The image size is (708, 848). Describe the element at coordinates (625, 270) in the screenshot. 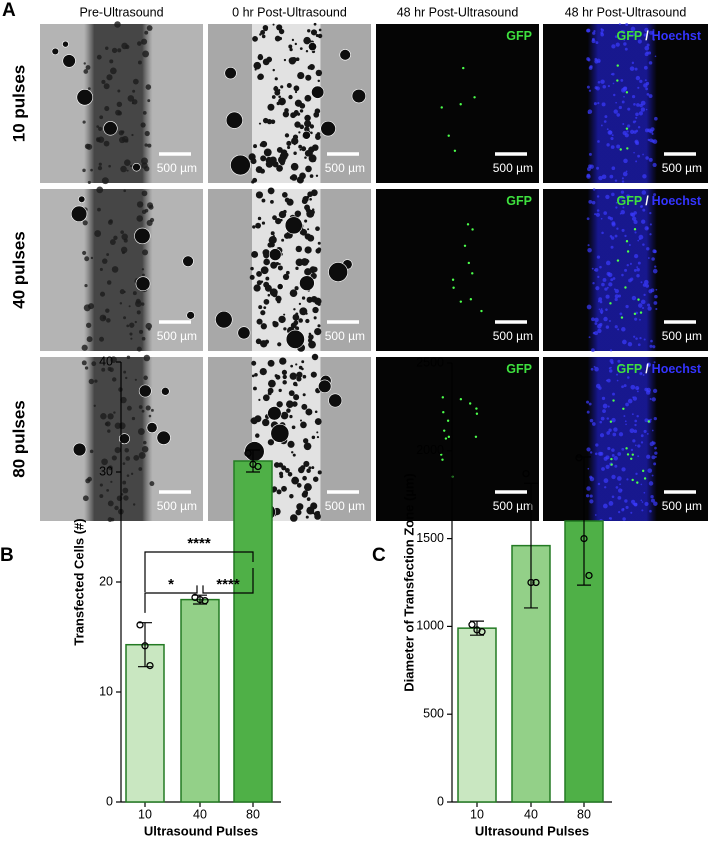

I see `micrograph: GFP / Hoechst 500 µm` at that location.